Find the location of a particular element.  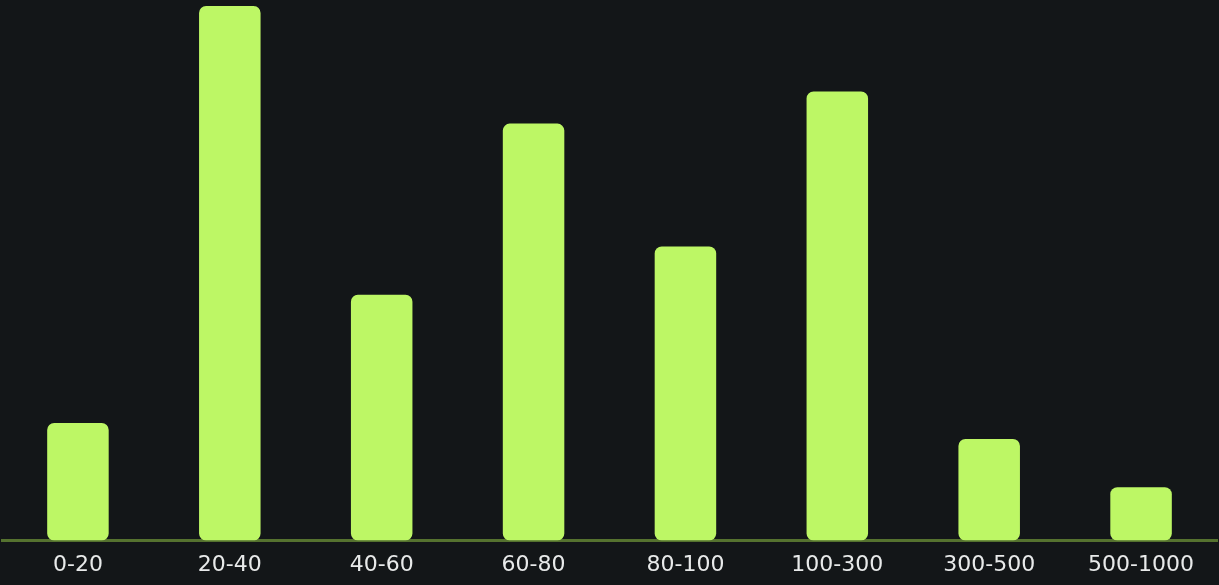

x-tick-label: 0-20 is located at coordinates (77, 563).